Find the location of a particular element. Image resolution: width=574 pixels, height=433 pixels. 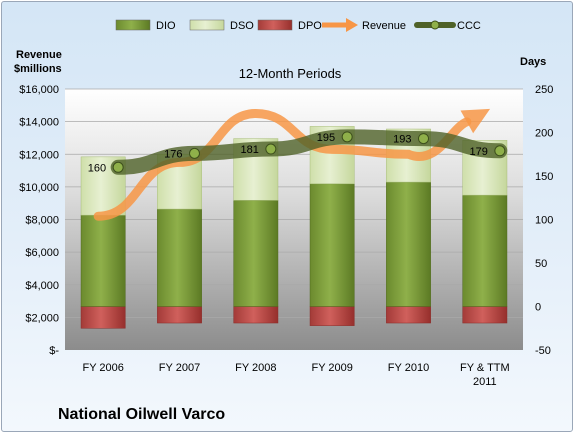

right-tick-label: 100 is located at coordinates (544, 221).